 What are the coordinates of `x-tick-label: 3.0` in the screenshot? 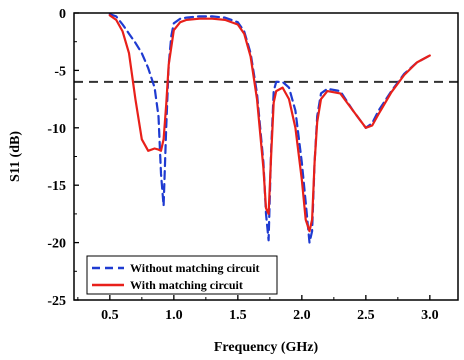 It's located at (430, 315).